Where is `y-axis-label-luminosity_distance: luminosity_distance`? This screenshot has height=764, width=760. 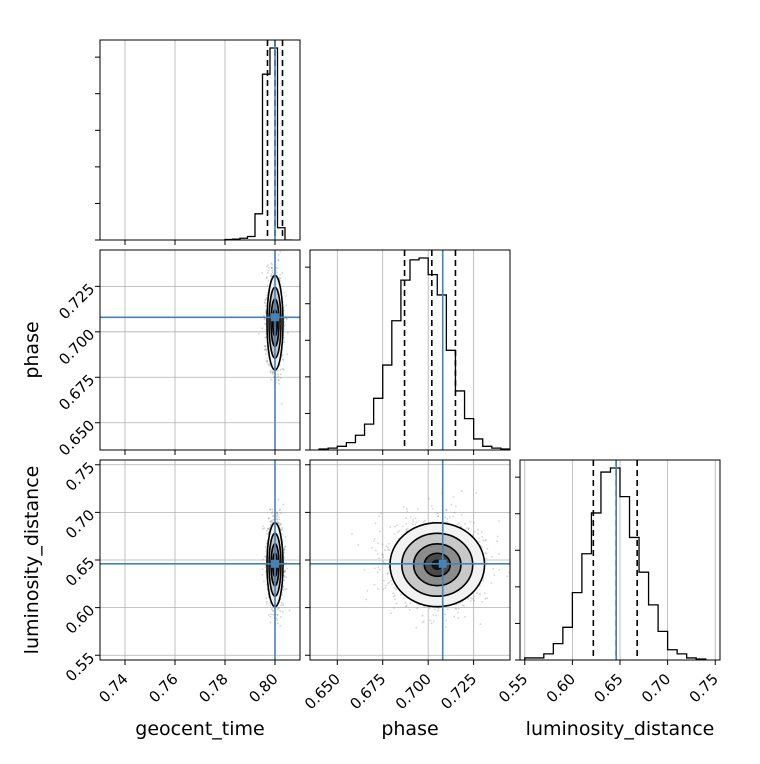 y-axis-label-luminosity_distance: luminosity_distance is located at coordinates (32, 560).